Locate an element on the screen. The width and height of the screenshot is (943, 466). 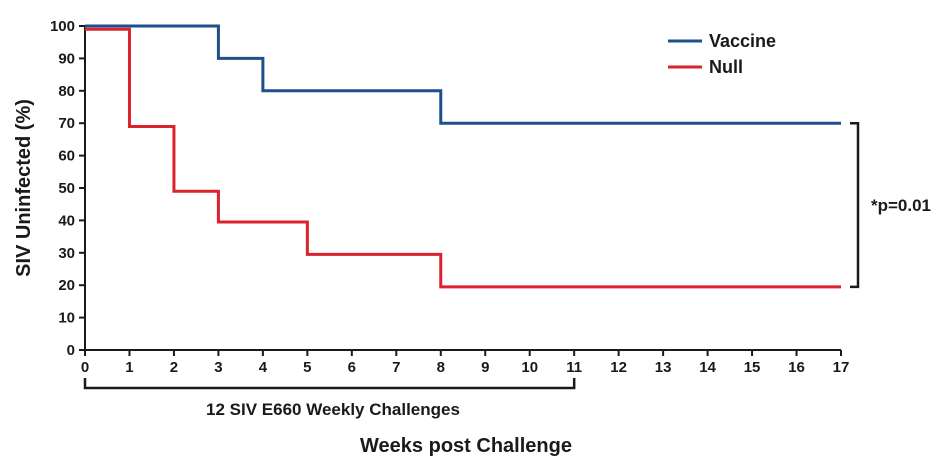
x-tick-label-0: 0 is located at coordinates (85, 367).